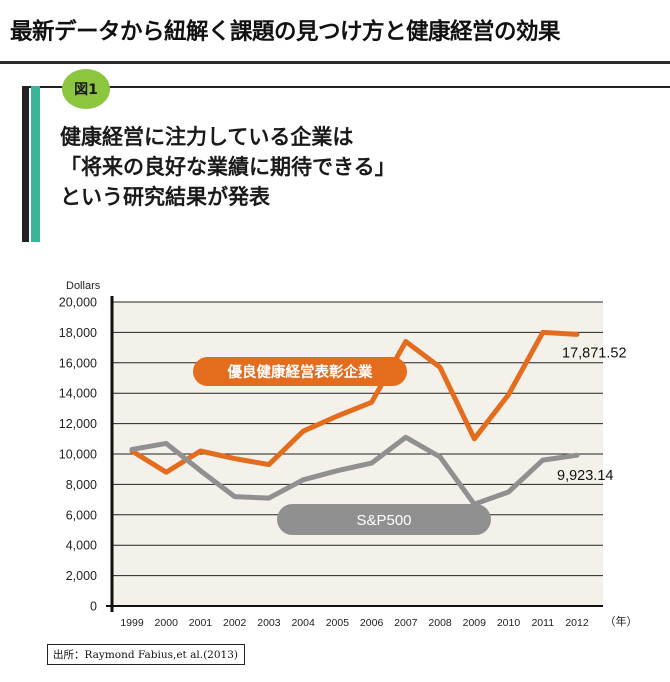  I want to click on y-tick-label: 8,000, so click(81, 485).